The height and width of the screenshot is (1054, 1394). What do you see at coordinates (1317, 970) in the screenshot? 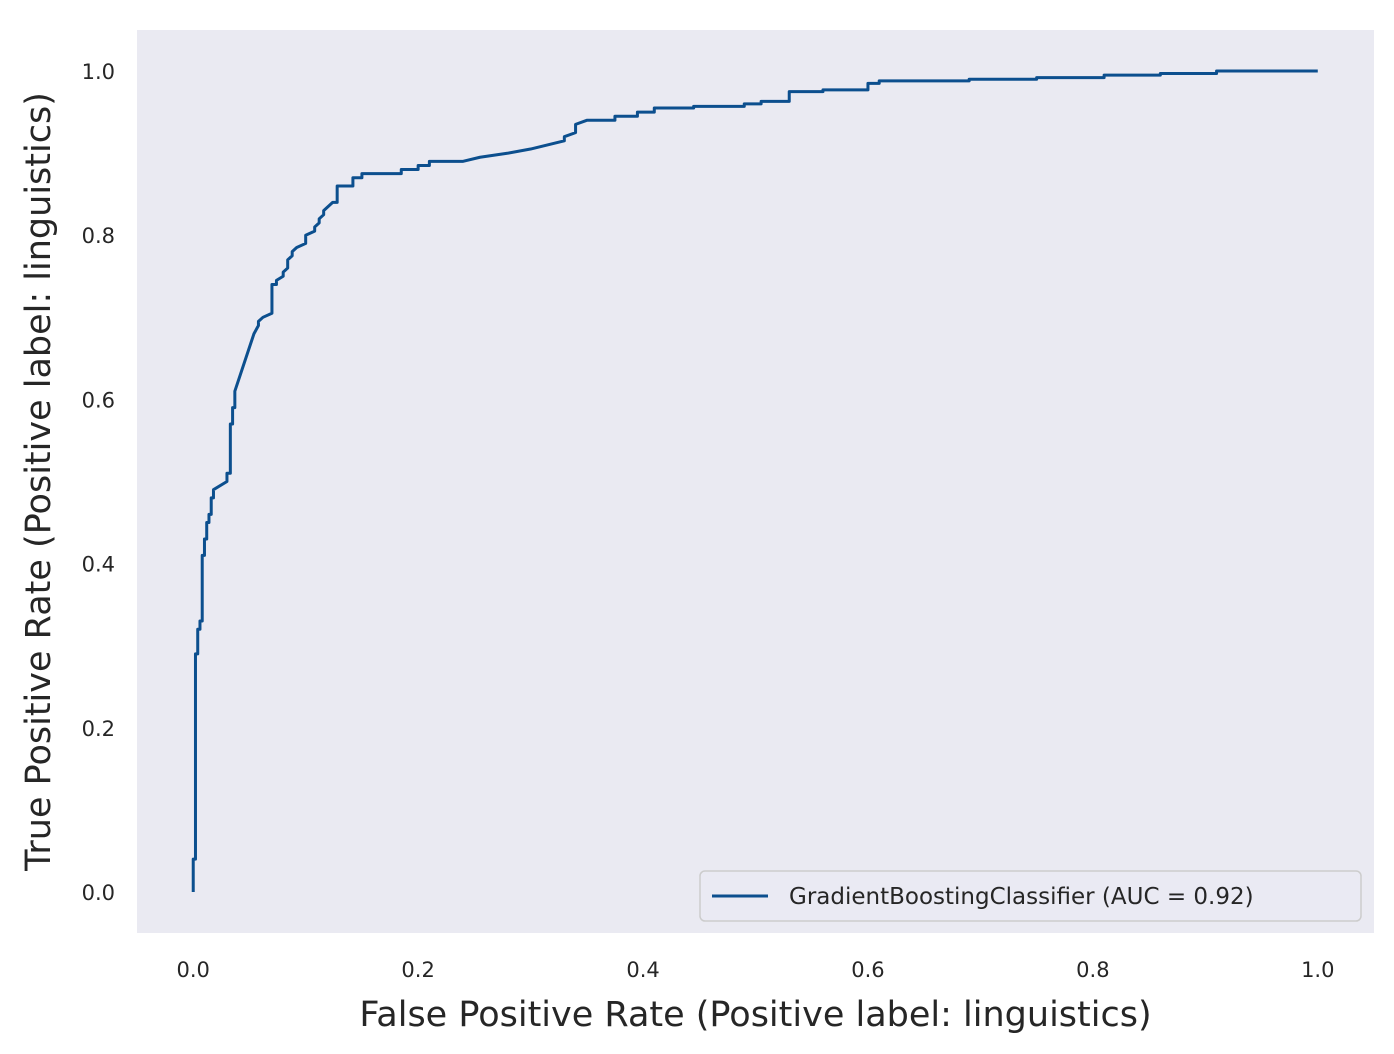
I see `x-tick-label: 1.0` at bounding box center [1317, 970].